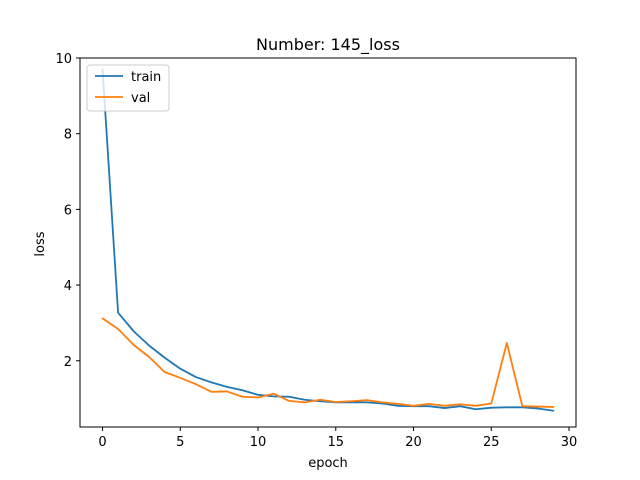 This screenshot has height=480, width=640. What do you see at coordinates (68, 362) in the screenshot?
I see `y-tick-label-2: 2` at bounding box center [68, 362].